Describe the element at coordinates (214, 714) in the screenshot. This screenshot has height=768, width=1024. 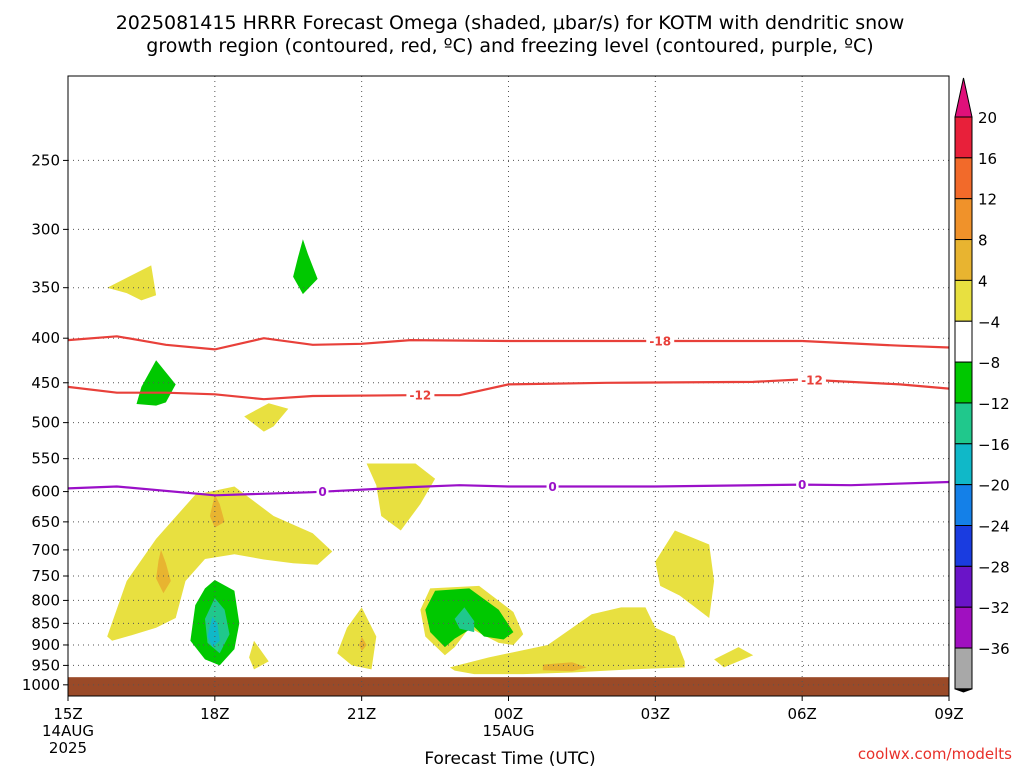
I see `x-tick-label-18Z: 18Z` at that location.